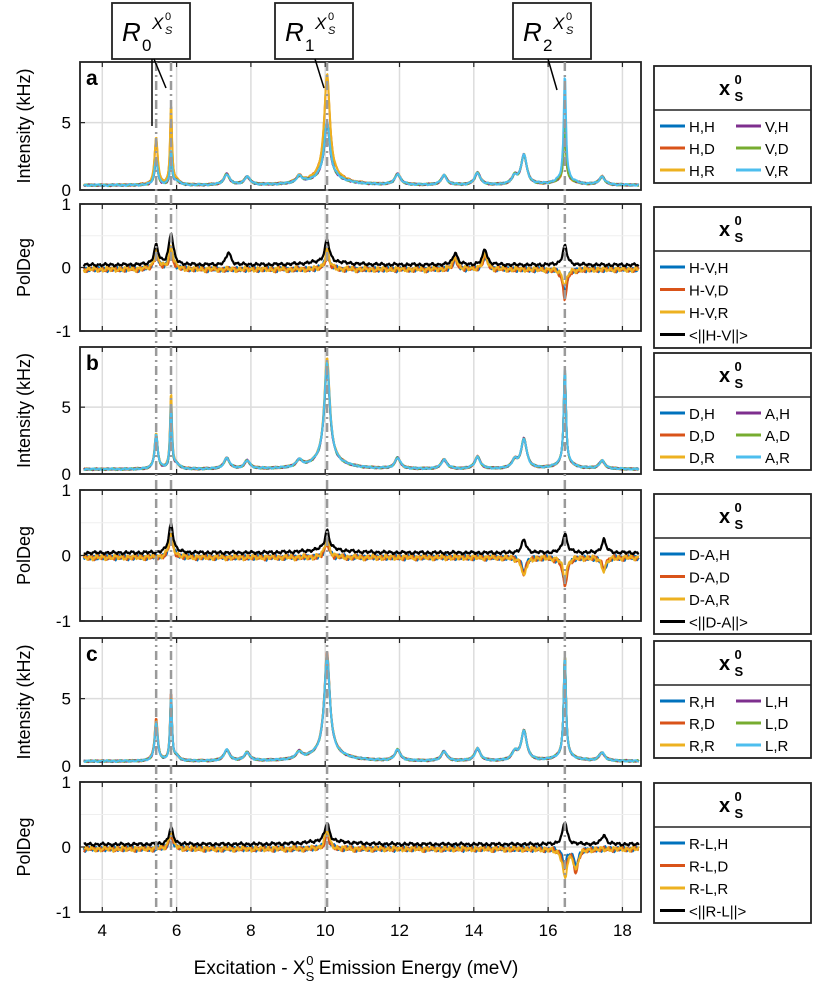 This screenshot has height=995, width=830. I want to click on panel-5: 0 5 Intensity (kHz) c, so click(328, 706).